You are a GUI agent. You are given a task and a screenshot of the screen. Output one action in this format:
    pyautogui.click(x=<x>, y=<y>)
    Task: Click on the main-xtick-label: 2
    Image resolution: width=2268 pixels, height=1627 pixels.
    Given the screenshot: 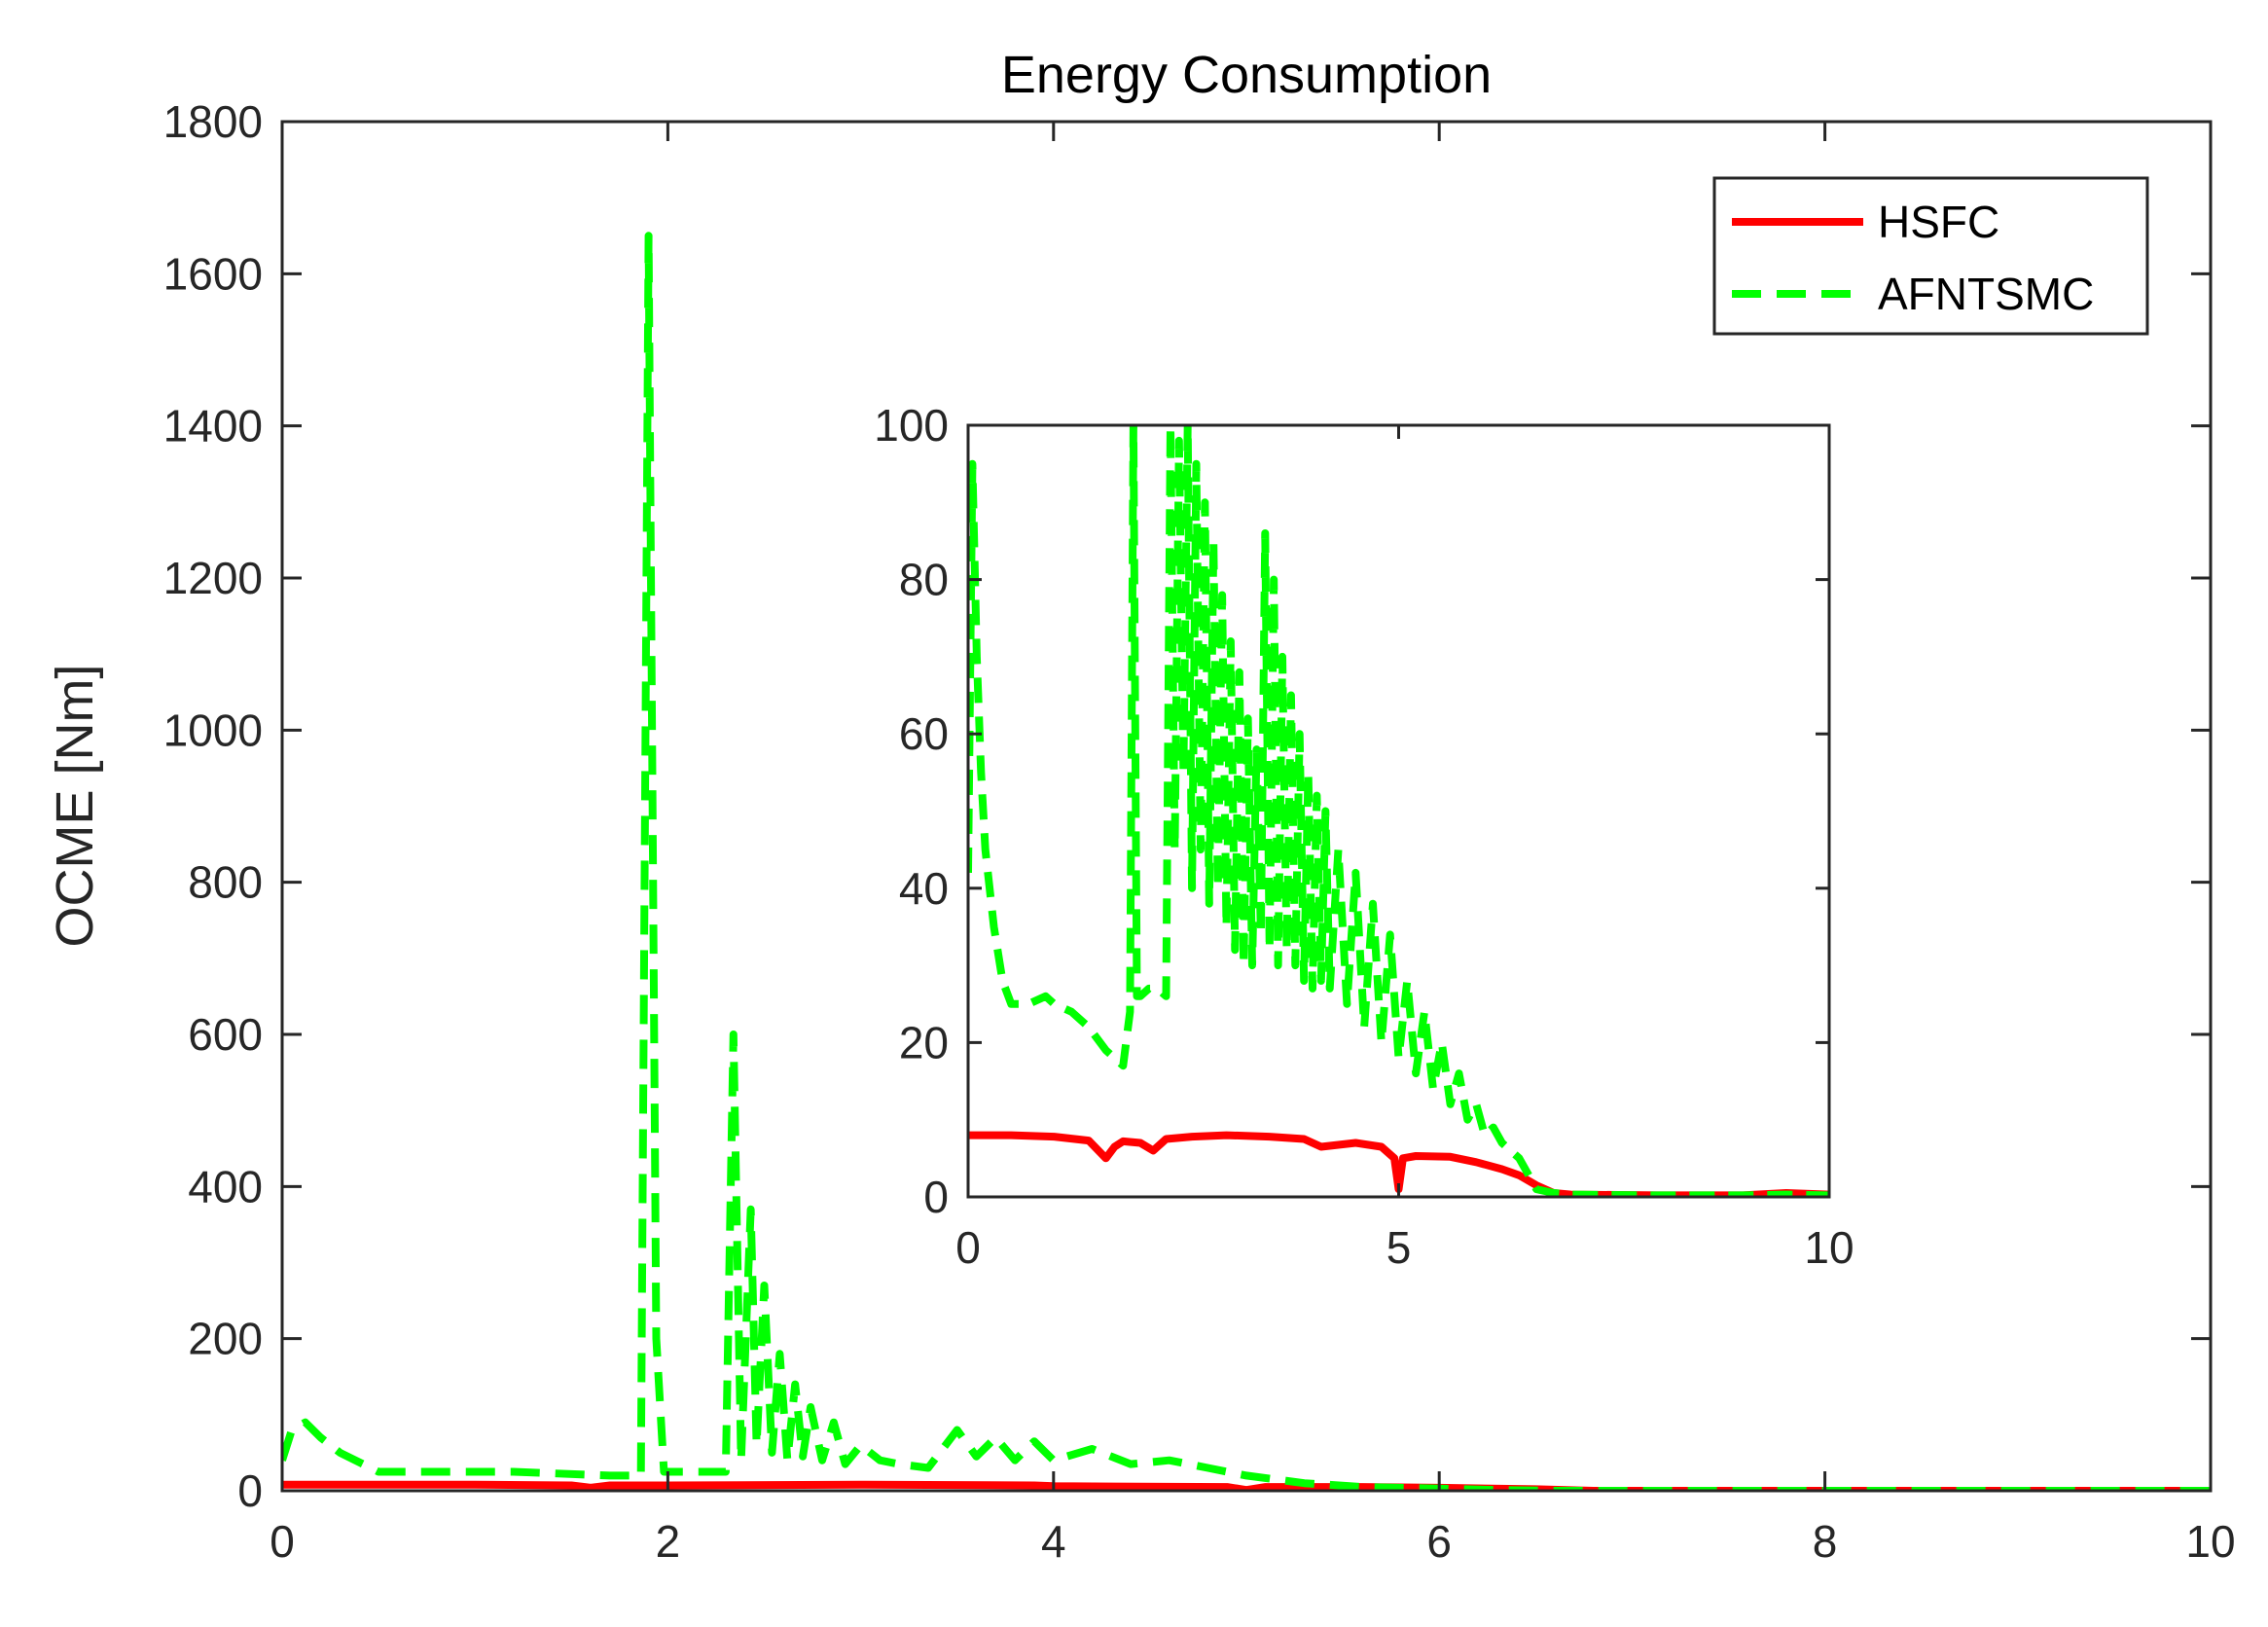 What is the action you would take?
    pyautogui.click(x=668, y=1541)
    